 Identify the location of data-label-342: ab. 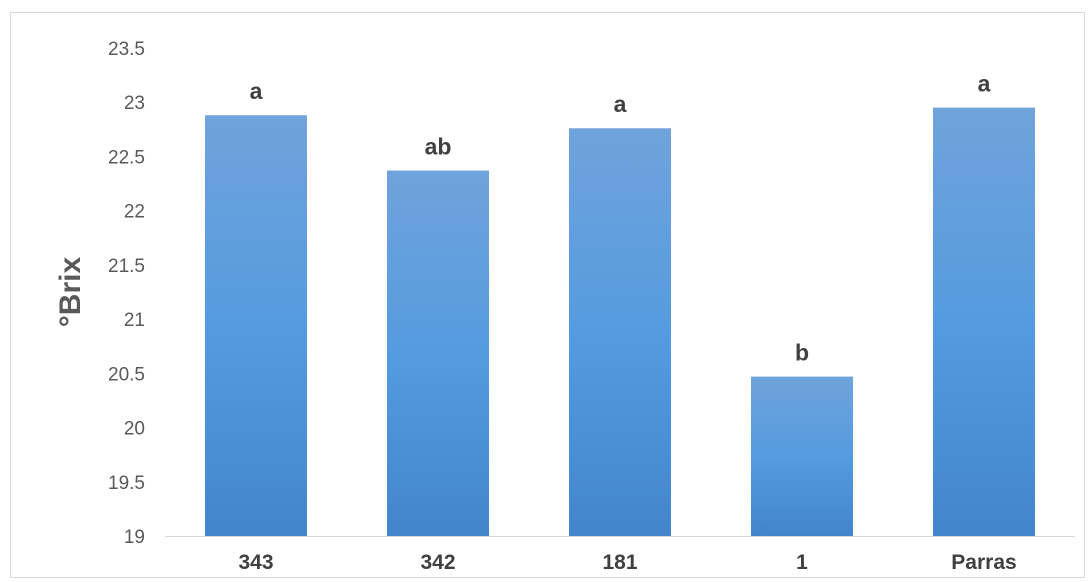
(438, 147).